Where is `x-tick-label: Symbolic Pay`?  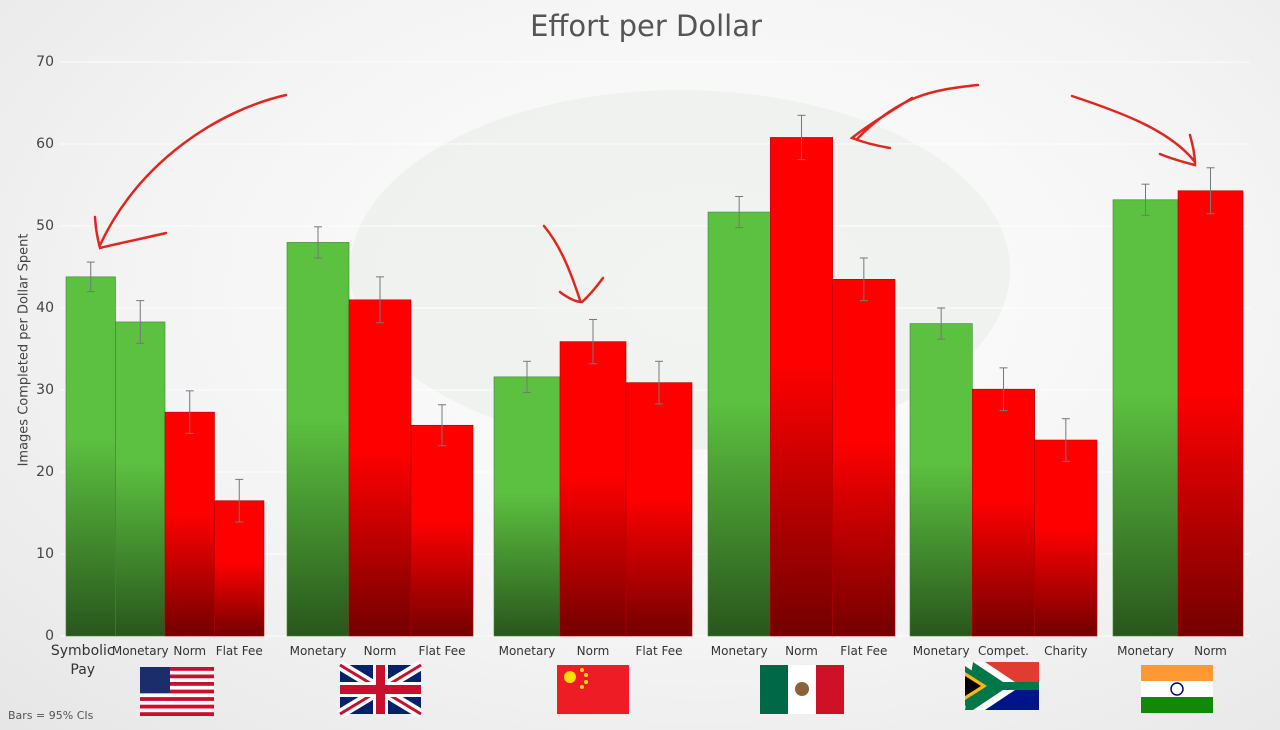 x-tick-label: Symbolic Pay is located at coordinates (82, 660).